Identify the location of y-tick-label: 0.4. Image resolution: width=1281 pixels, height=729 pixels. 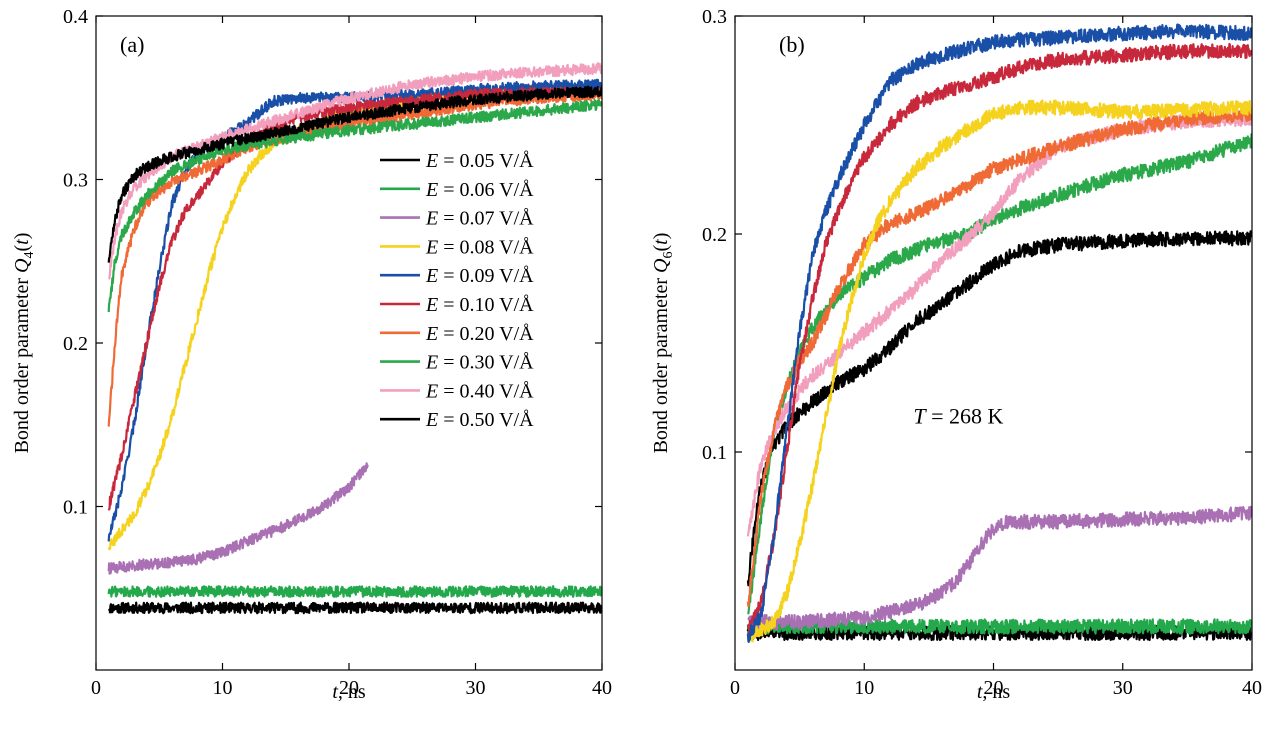
(75, 17).